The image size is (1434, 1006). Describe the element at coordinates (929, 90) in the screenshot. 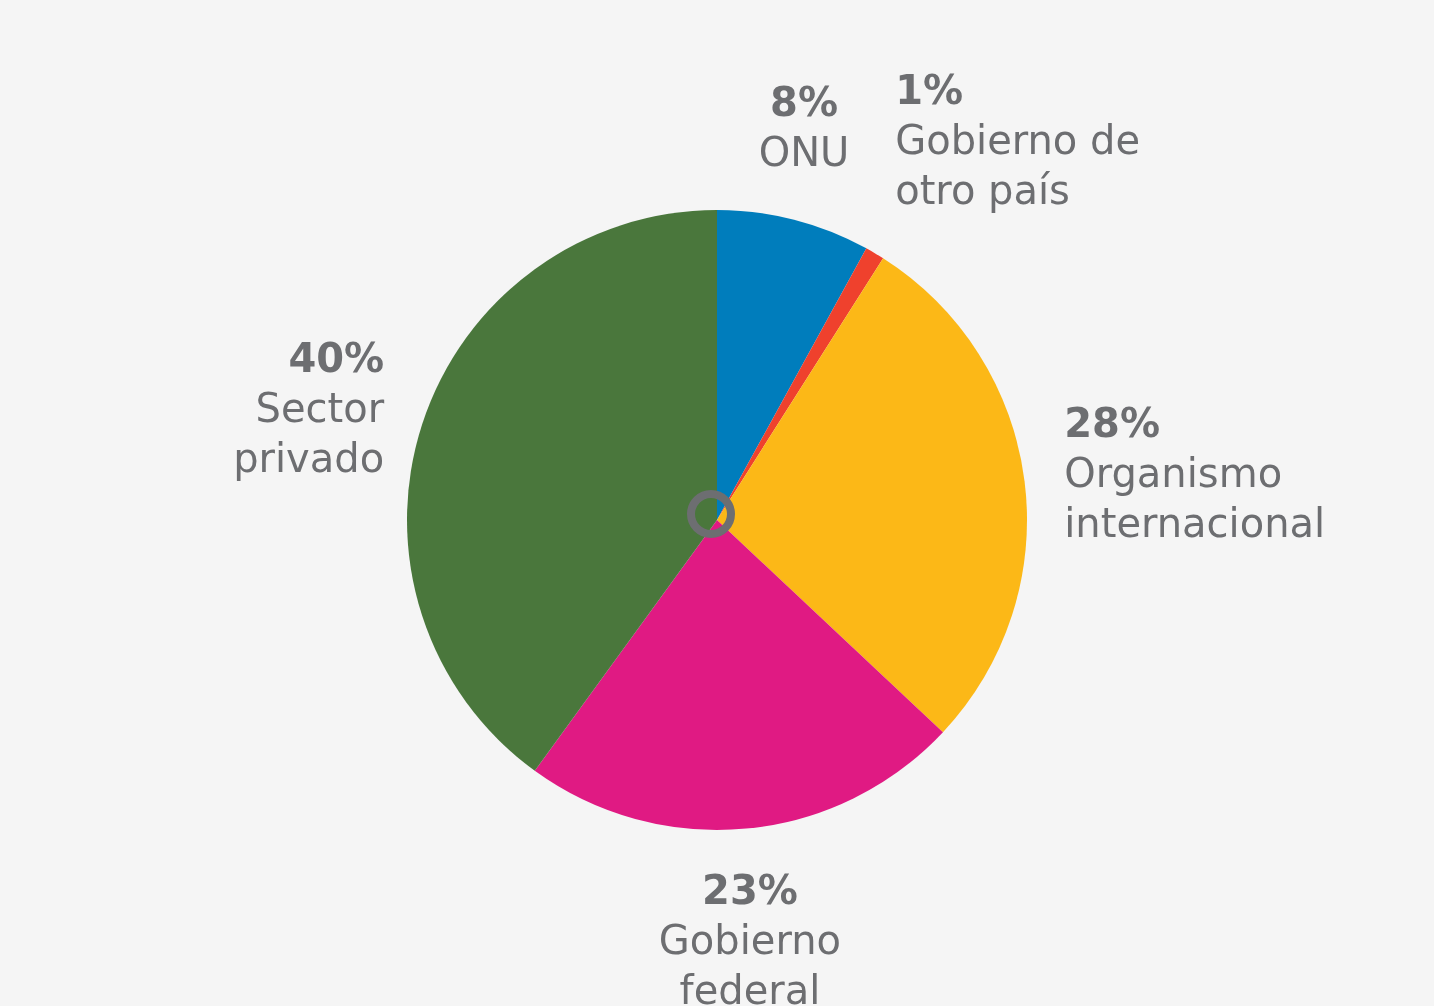

I see `data-label: 1%` at that location.